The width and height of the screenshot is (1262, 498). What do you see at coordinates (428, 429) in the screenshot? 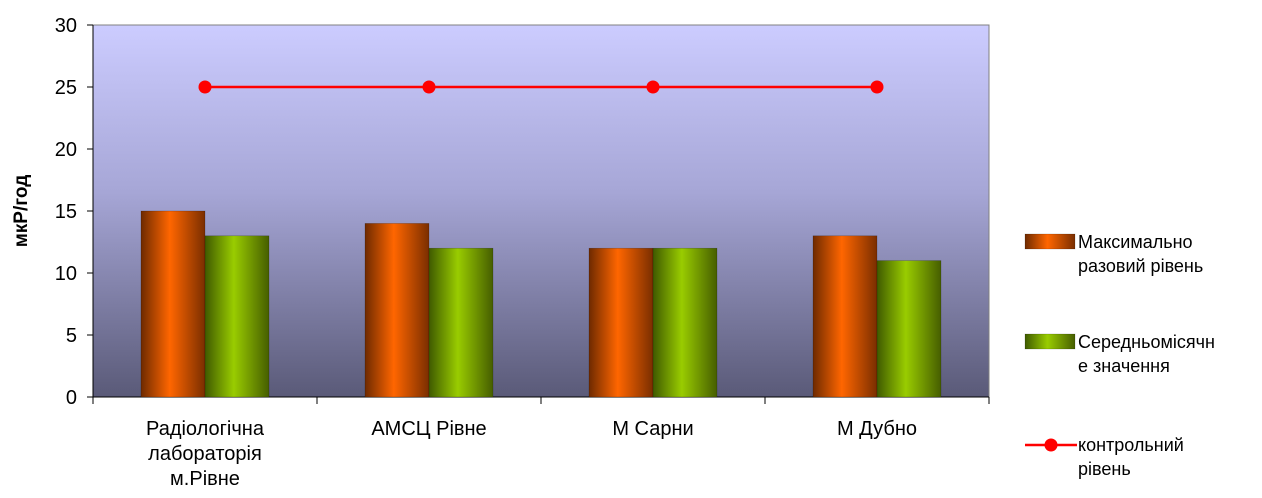
I see `x-tick-label: АМСЦ Рівне` at bounding box center [428, 429].